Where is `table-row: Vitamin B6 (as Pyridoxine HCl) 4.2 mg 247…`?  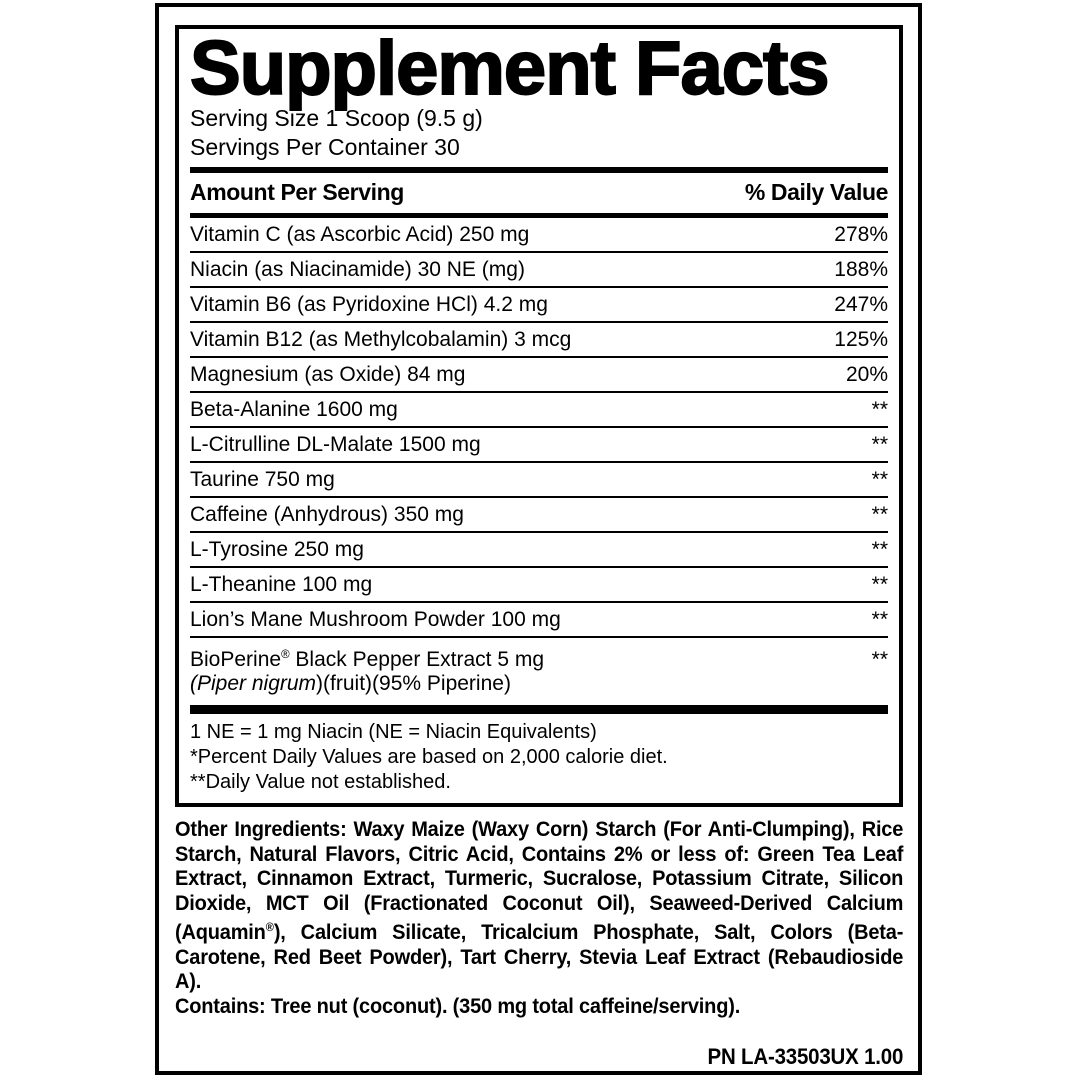
table-row: Vitamin B6 (as Pyridoxine HCl) 4.2 mg 247… is located at coordinates (539, 305).